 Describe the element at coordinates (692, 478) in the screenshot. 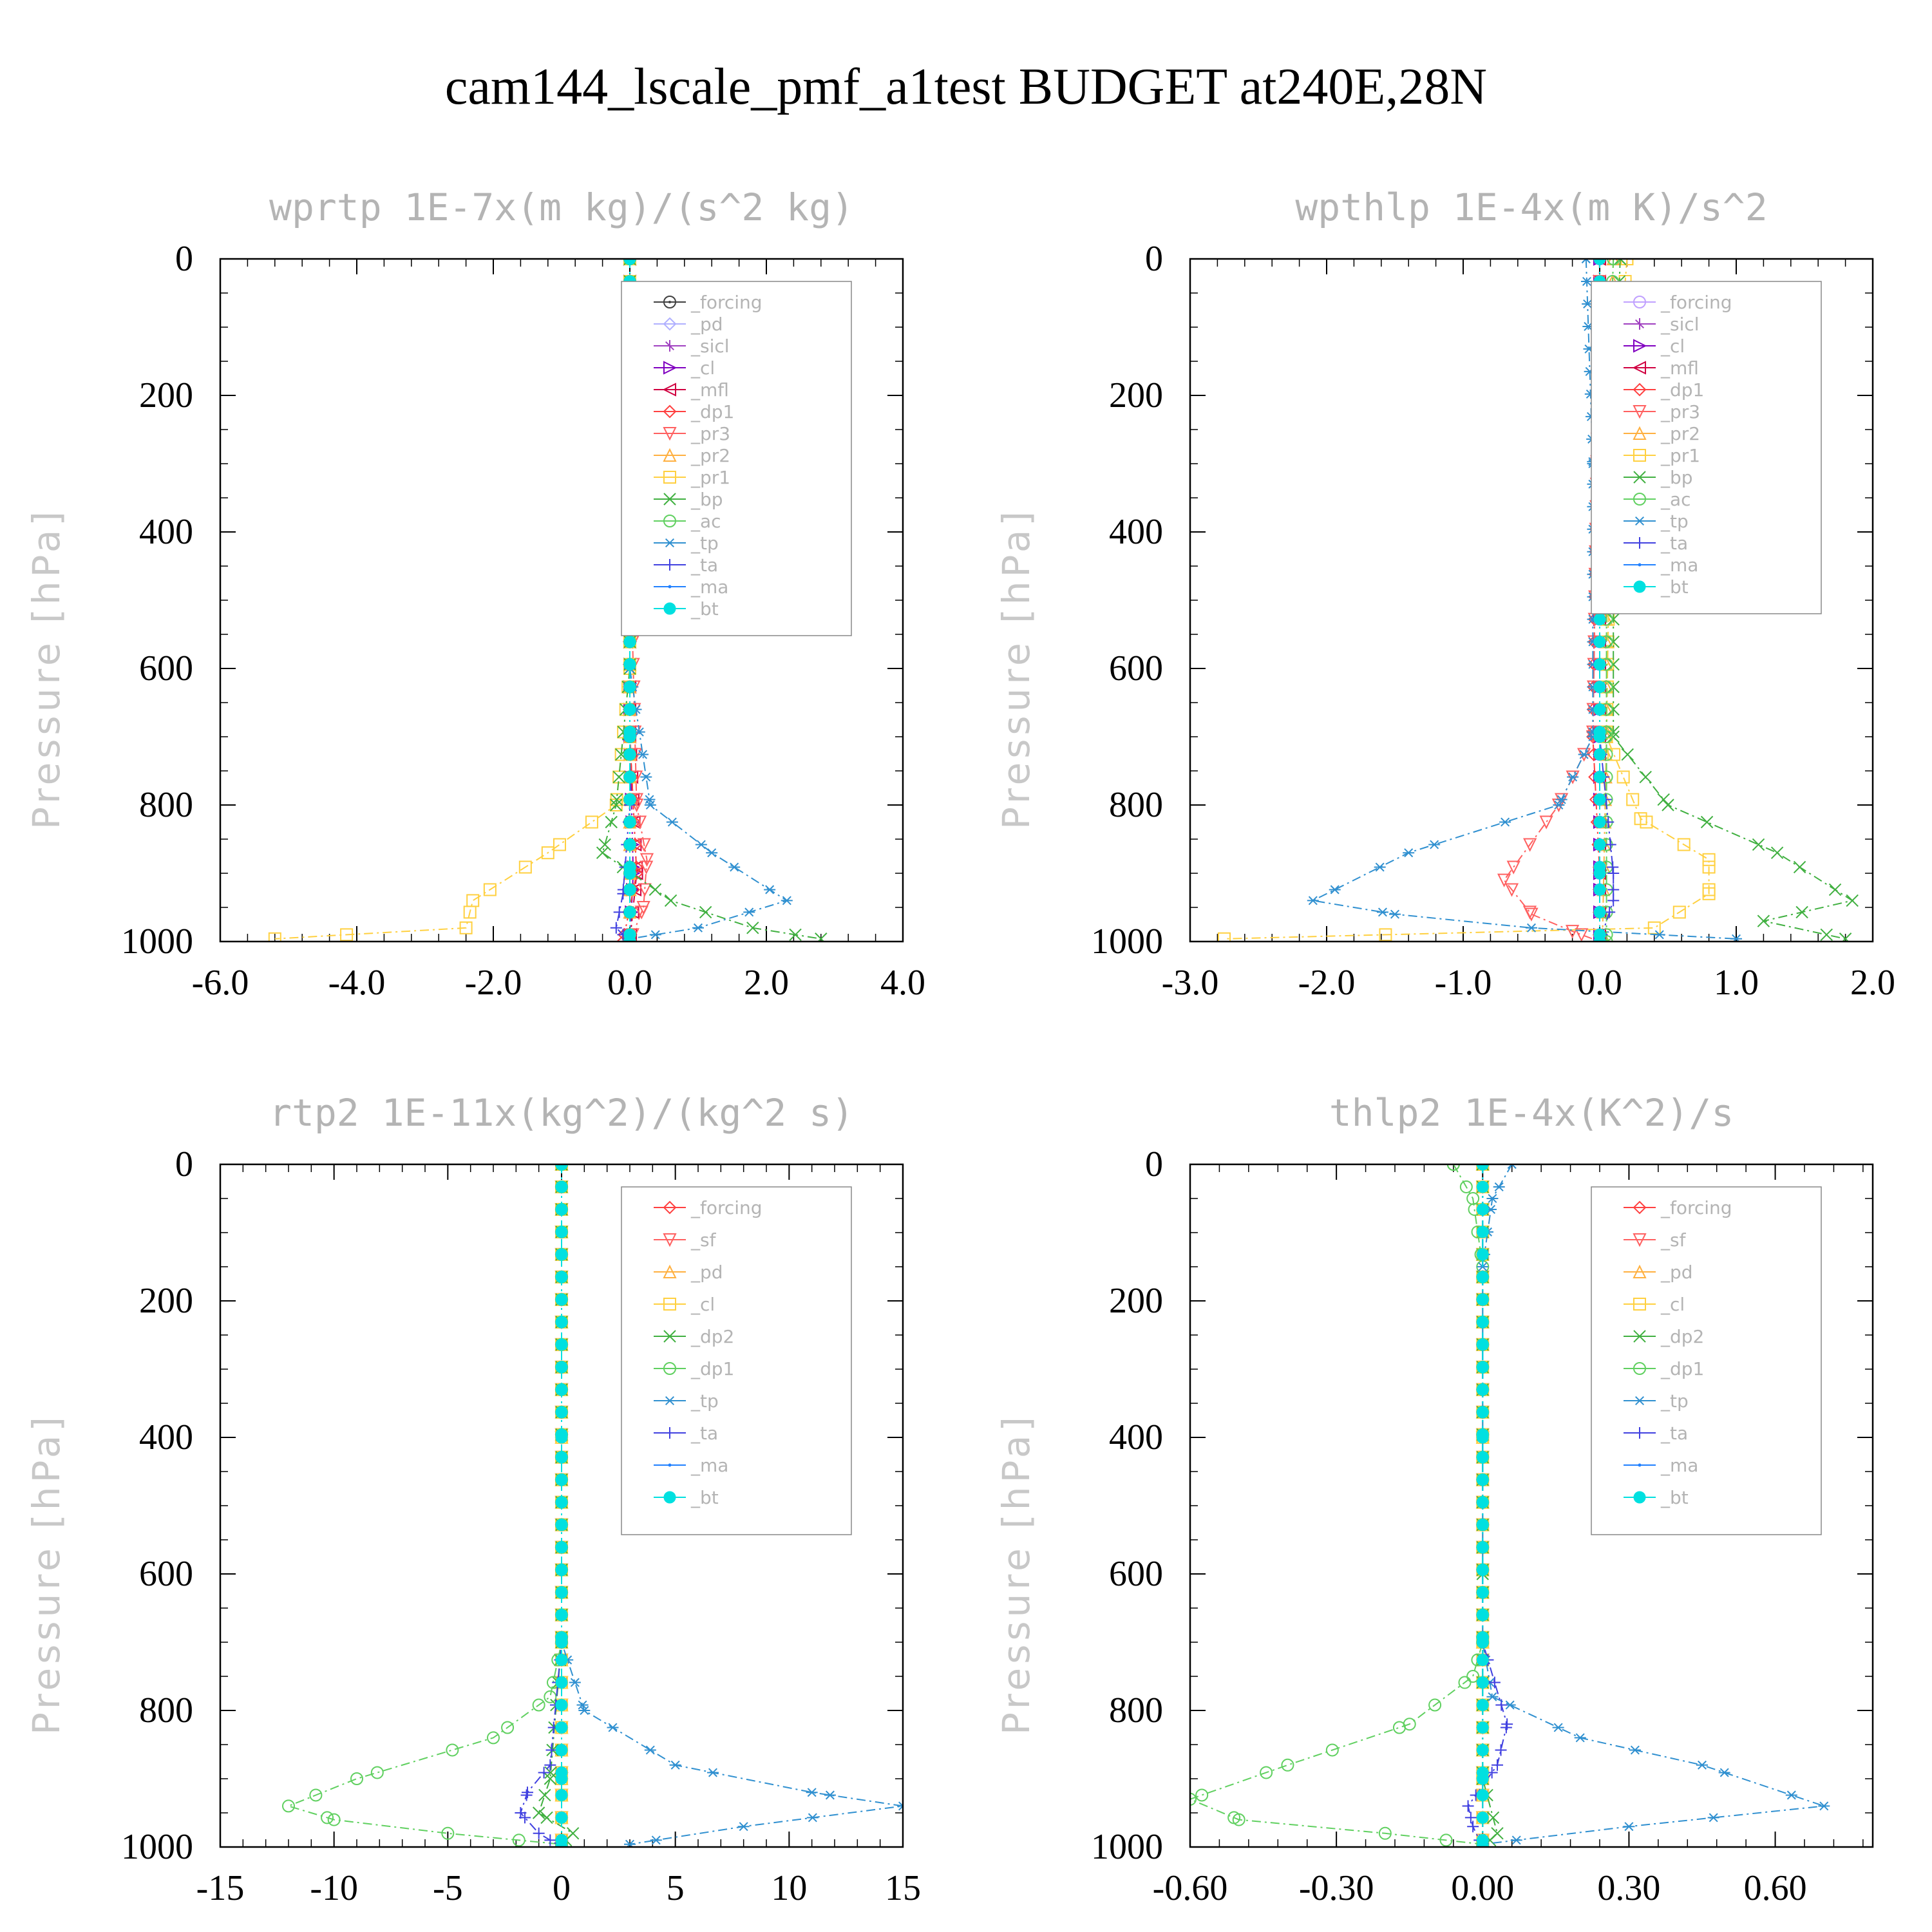

I see `legend-entry: _pr1` at that location.